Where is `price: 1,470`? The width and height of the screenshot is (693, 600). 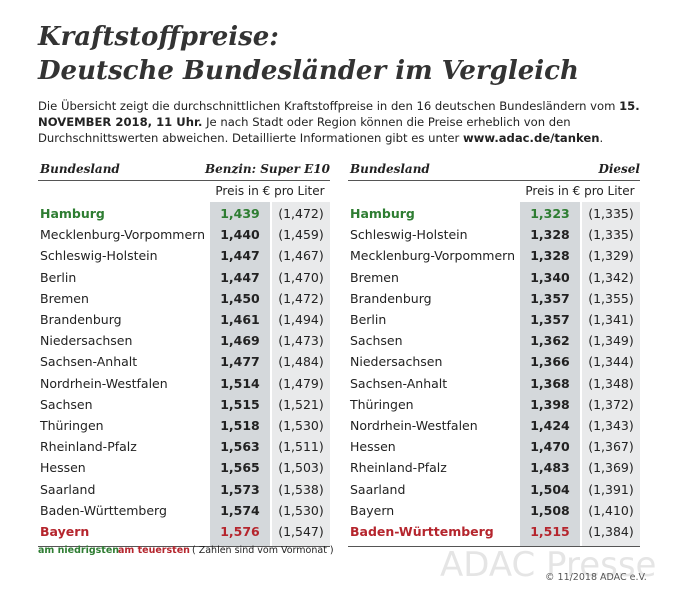 price: 1,470 is located at coordinates (550, 447).